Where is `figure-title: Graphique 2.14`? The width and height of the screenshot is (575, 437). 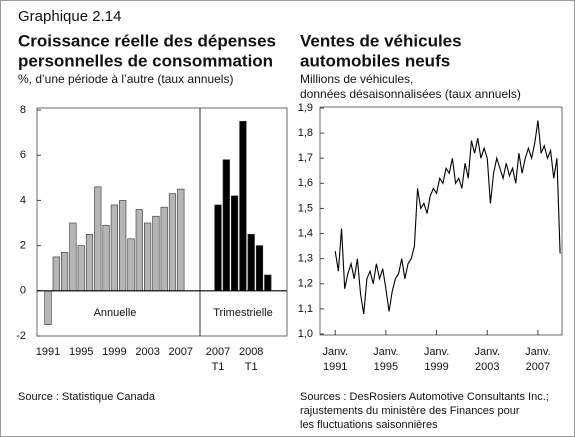
figure-title: Graphique 2.14 is located at coordinates (69, 16).